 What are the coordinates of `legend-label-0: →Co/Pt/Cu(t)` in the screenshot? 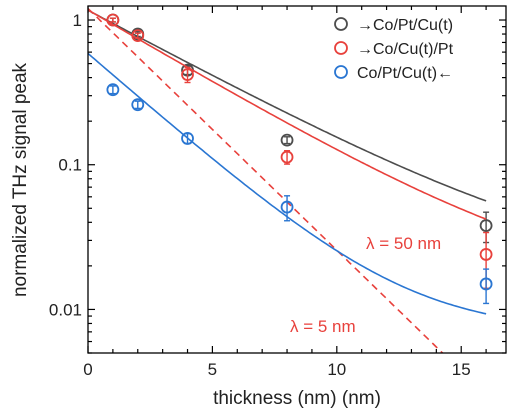 It's located at (405, 25).